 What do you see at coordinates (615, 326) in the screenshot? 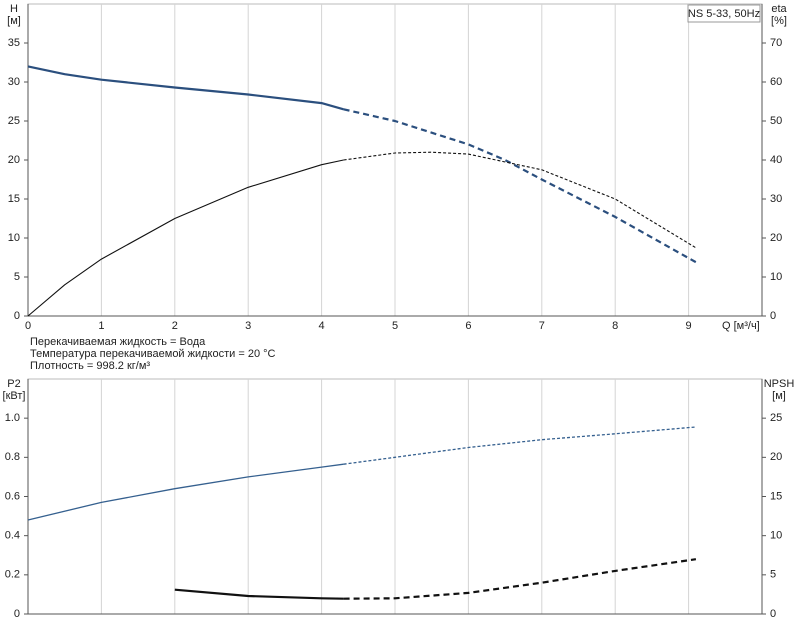
I see `x-tick-label: 8` at bounding box center [615, 326].